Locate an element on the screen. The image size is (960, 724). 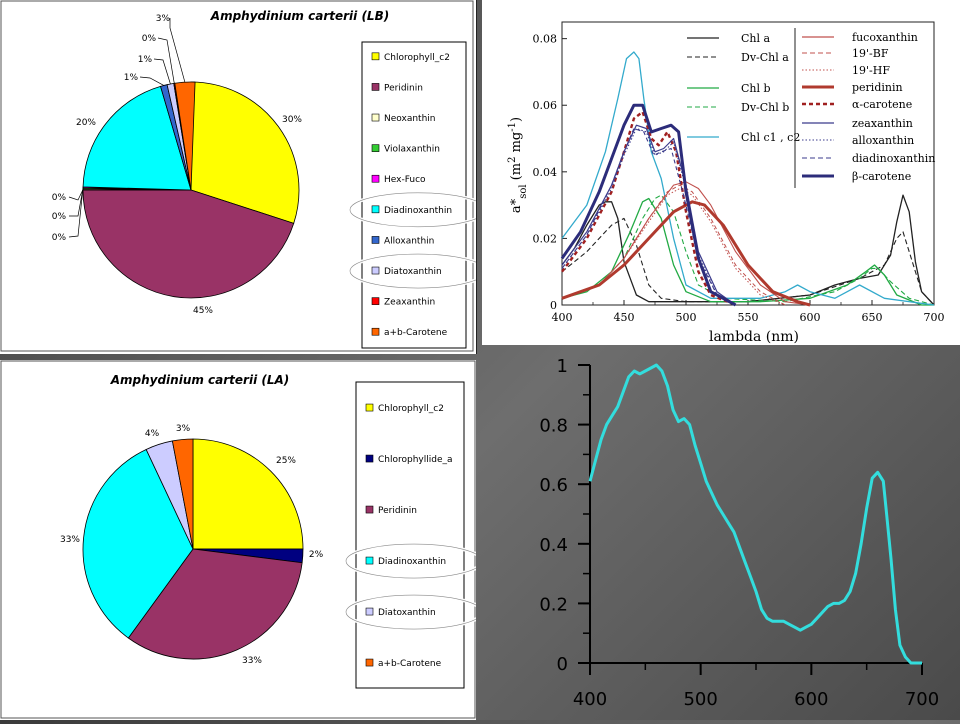
spectra-y-tick-label: 0.04 is located at coordinates (545, 172).